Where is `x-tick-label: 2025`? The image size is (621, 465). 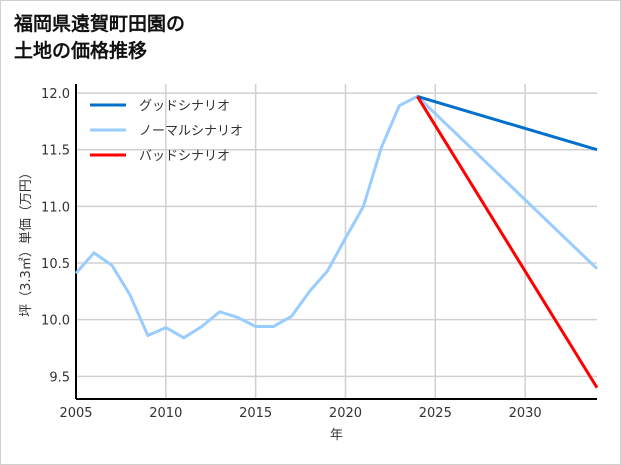 x-tick-label: 2025 is located at coordinates (435, 413).